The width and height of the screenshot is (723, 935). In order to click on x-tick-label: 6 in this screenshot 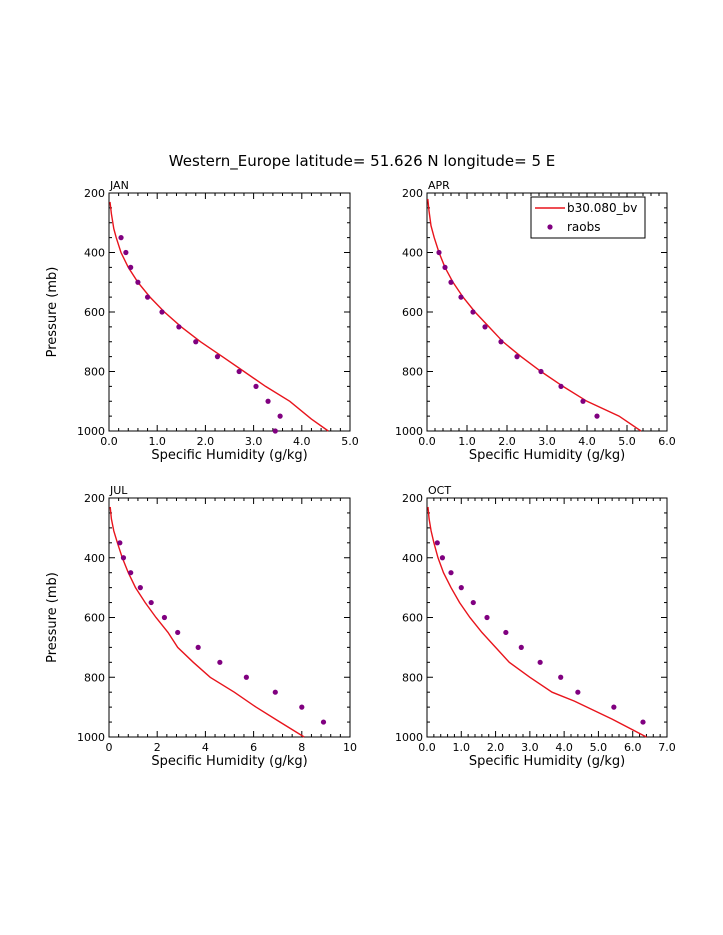, I will do `click(253, 747)`.